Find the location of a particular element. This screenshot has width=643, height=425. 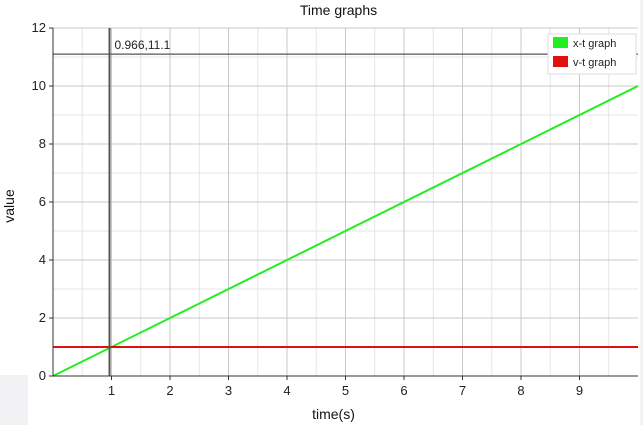

y-tick-label: 6 is located at coordinates (42, 201).